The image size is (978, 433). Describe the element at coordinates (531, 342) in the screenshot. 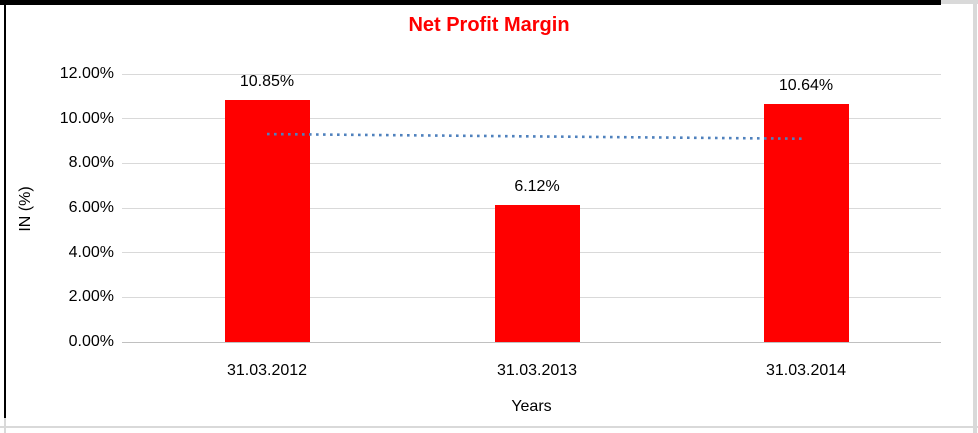

I see `x-axis-line` at that location.